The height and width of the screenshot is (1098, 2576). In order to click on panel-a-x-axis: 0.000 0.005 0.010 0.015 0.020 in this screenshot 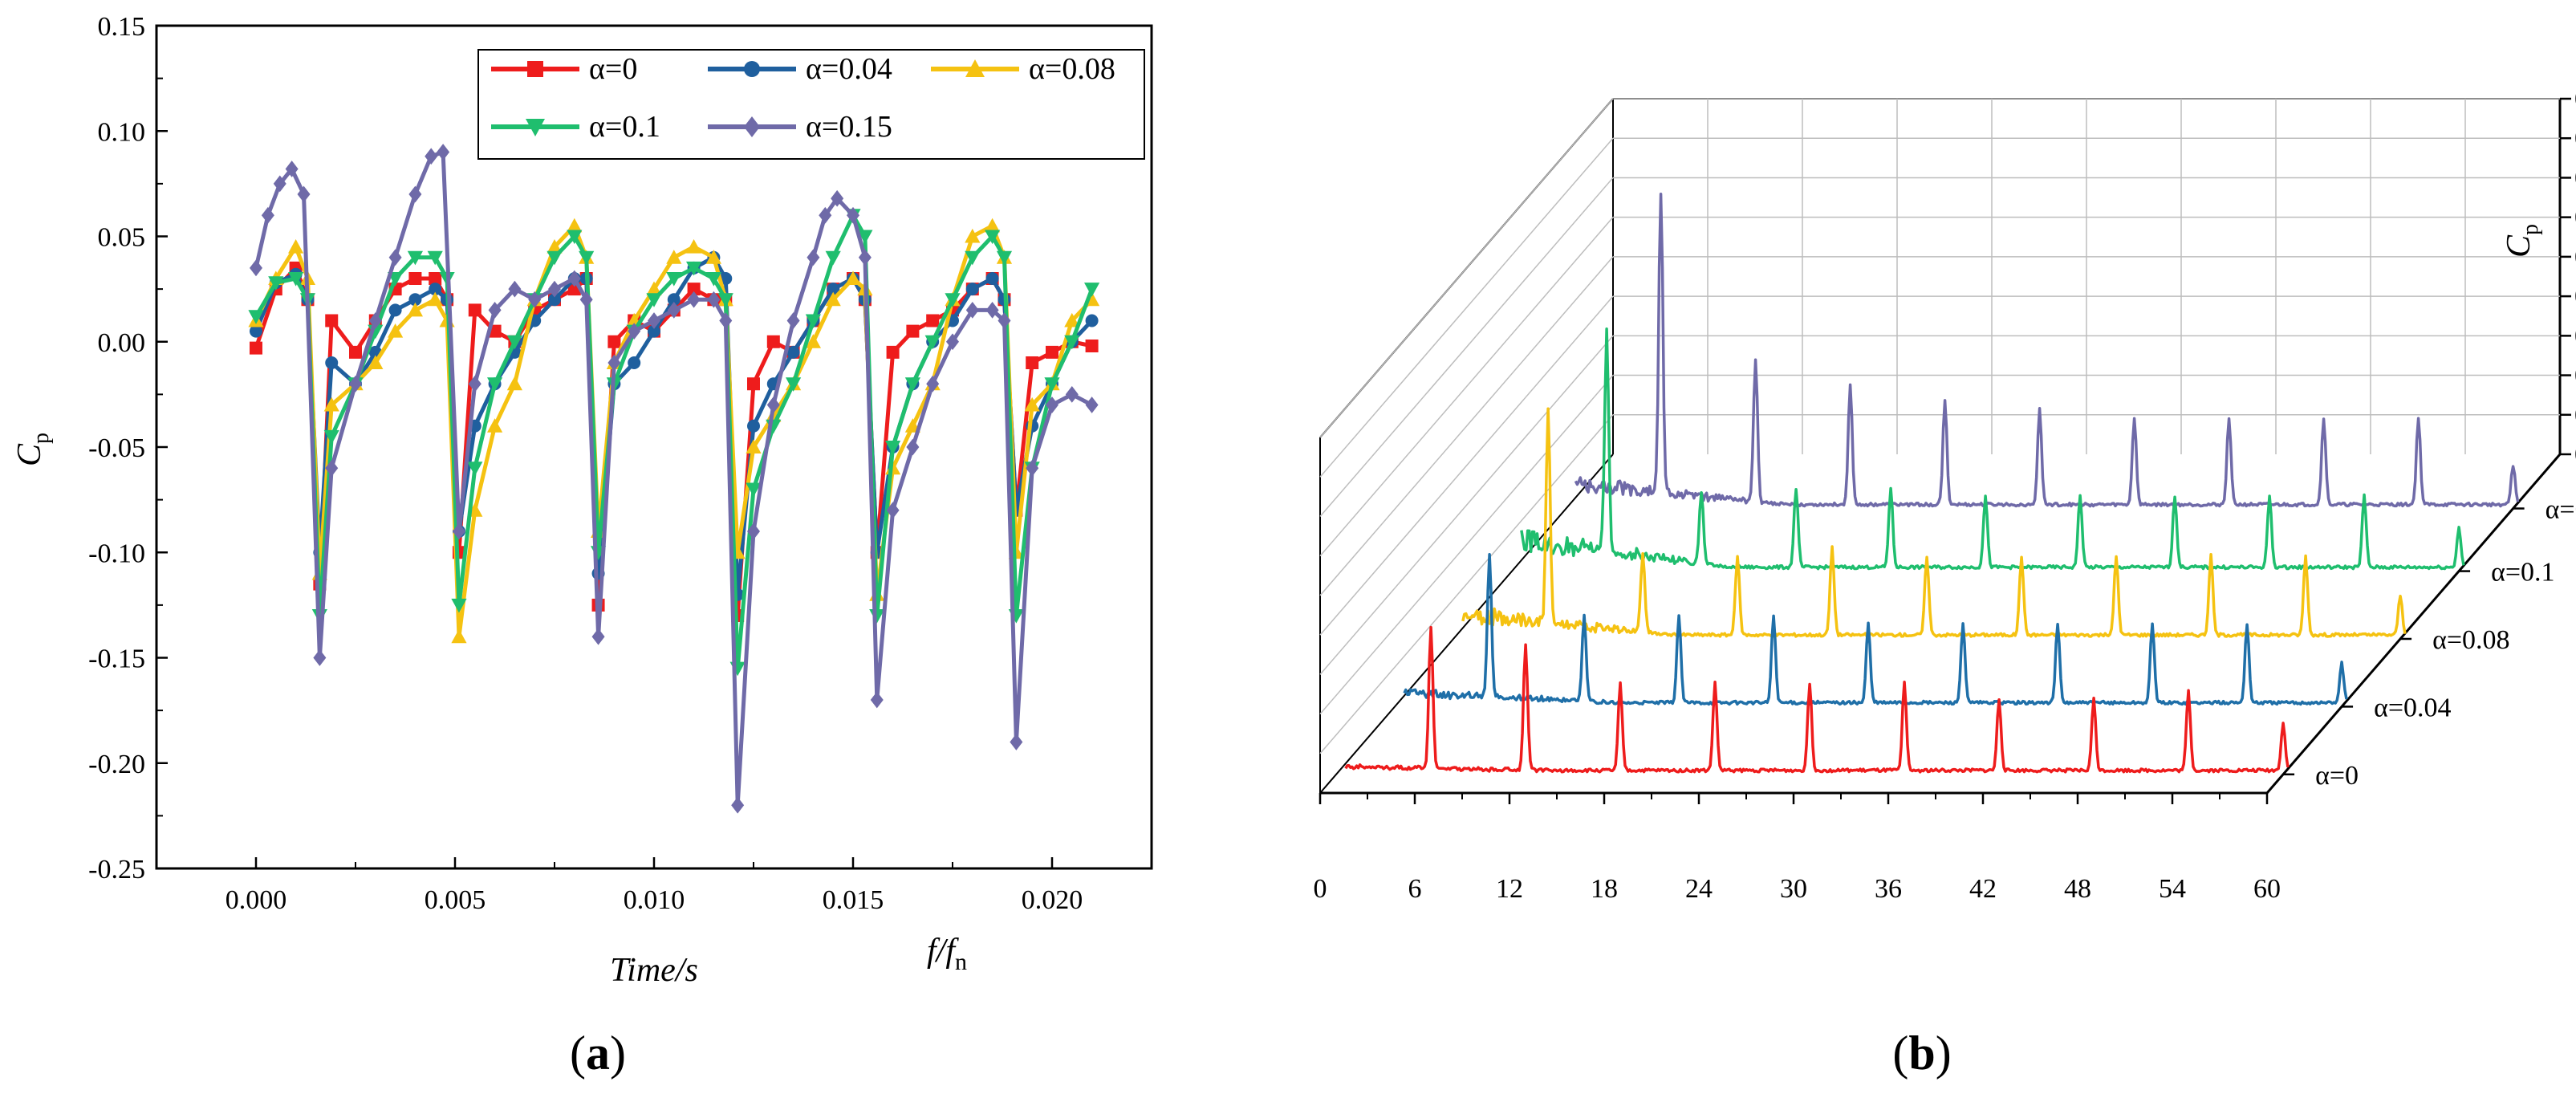, I will do `click(654, 886)`.